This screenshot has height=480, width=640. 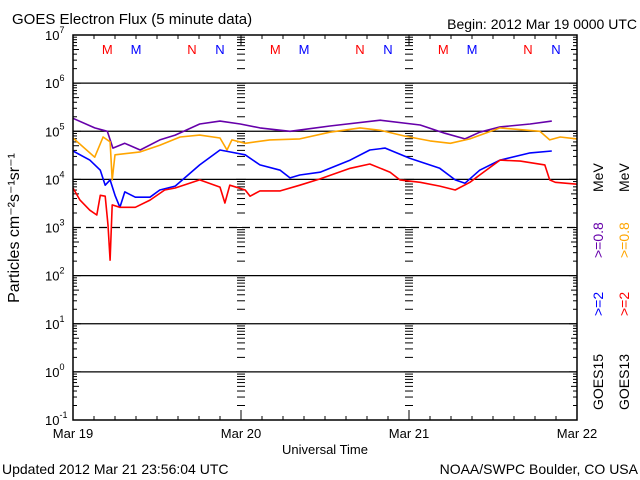 What do you see at coordinates (132, 19) in the screenshot?
I see `chart-title: GOES Electron Flux (5 minute data)` at bounding box center [132, 19].